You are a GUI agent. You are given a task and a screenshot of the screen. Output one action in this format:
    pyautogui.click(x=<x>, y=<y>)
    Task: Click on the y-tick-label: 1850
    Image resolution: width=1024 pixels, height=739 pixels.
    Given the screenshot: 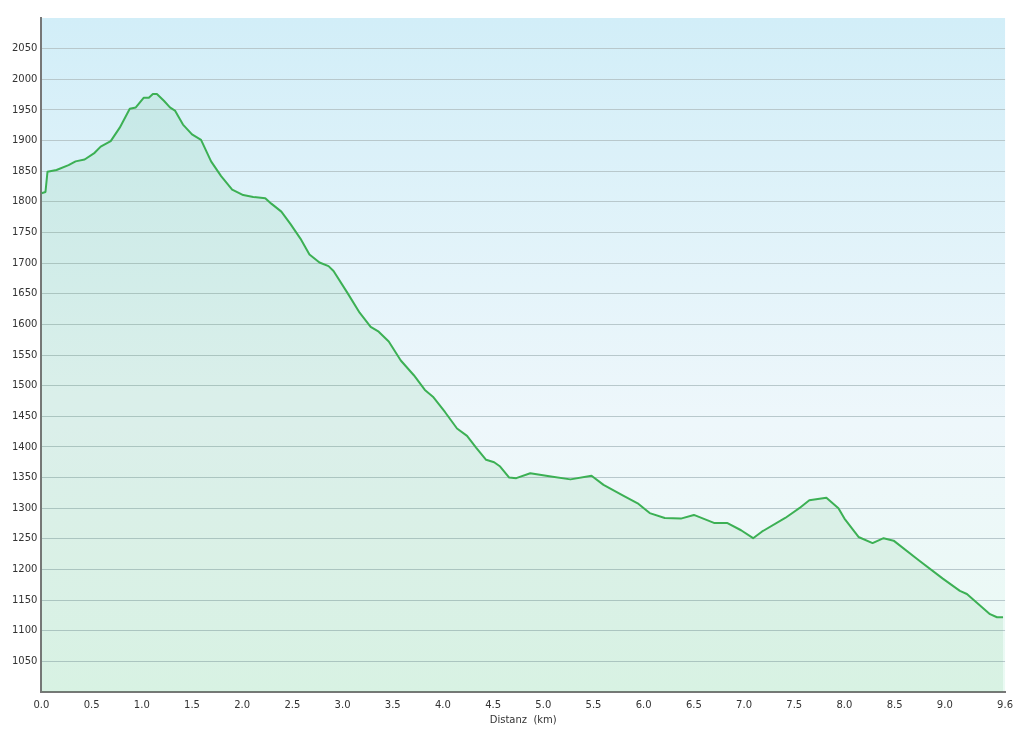 What is the action you would take?
    pyautogui.click(x=25, y=170)
    